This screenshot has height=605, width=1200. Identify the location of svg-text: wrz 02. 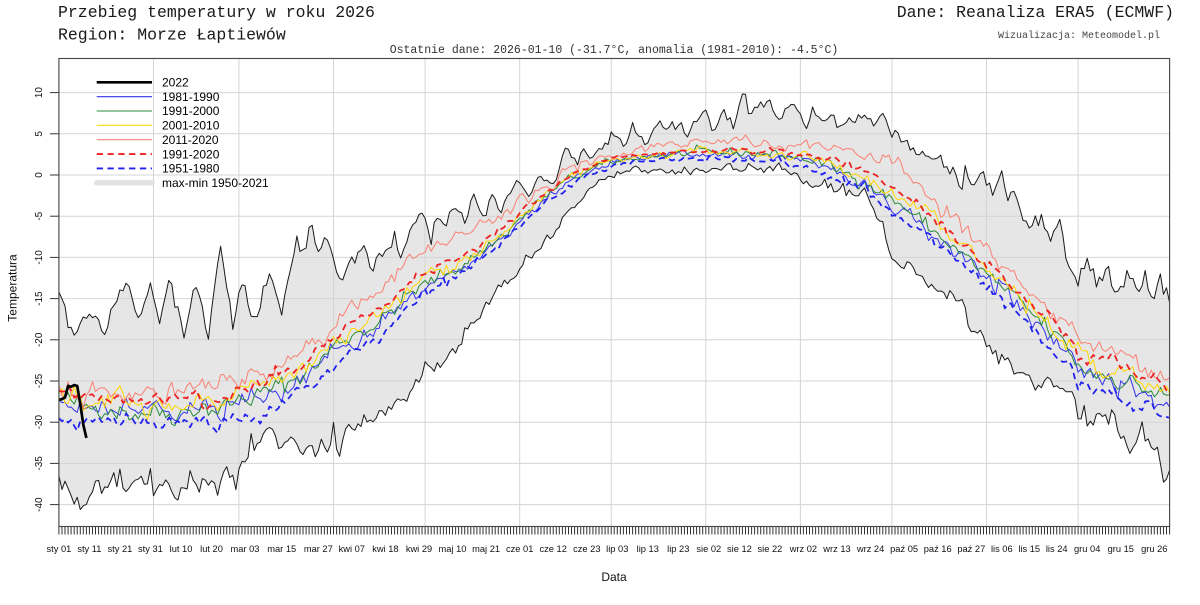
(803, 549).